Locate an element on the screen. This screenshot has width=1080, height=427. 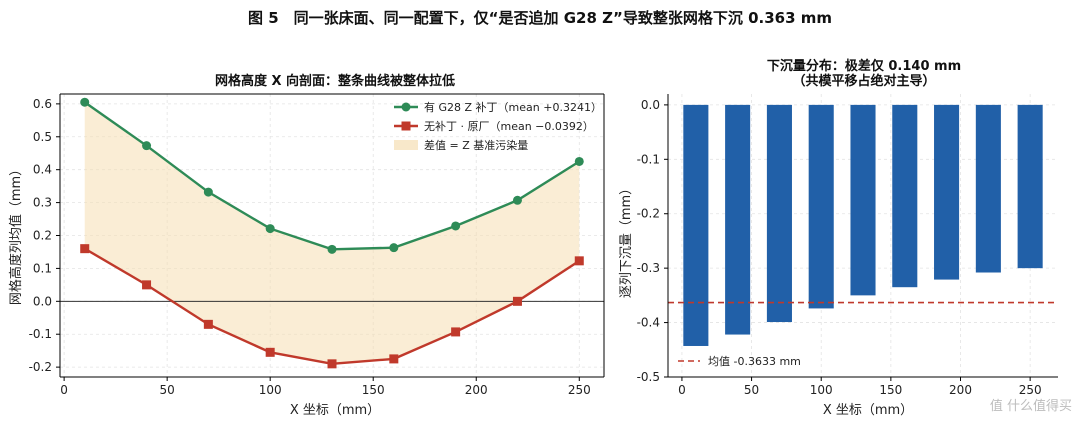
right-x-tick-label-5: 250 is located at coordinates (1030, 390).